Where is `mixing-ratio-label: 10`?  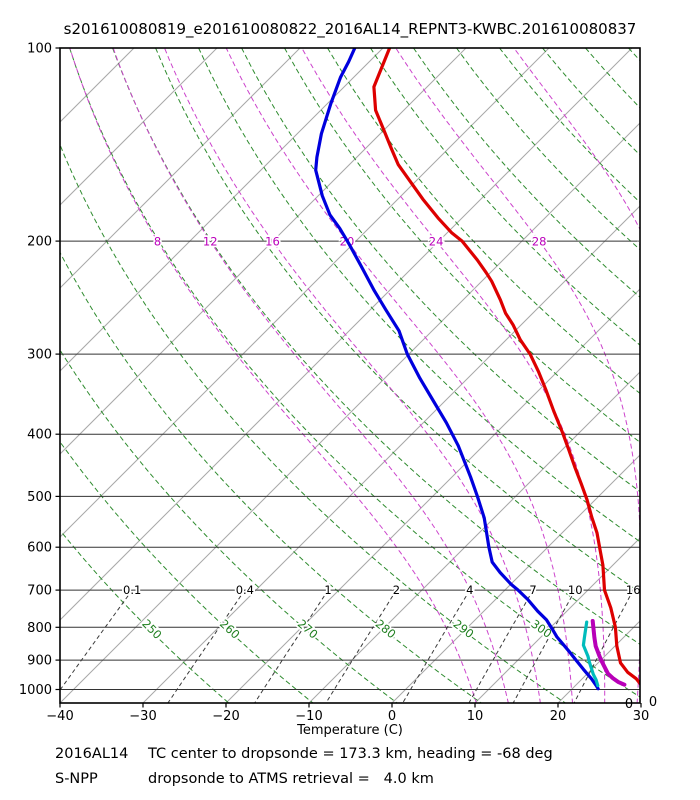 mixing-ratio-label: 10 is located at coordinates (575, 590).